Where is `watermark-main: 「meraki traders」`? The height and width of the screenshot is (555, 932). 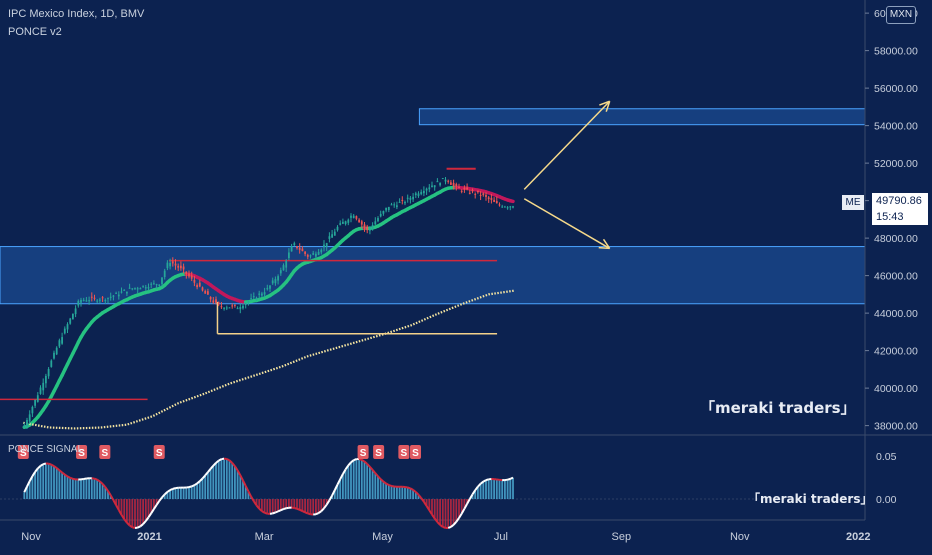
watermark-main: 「meraki traders」 is located at coordinates (778, 407).